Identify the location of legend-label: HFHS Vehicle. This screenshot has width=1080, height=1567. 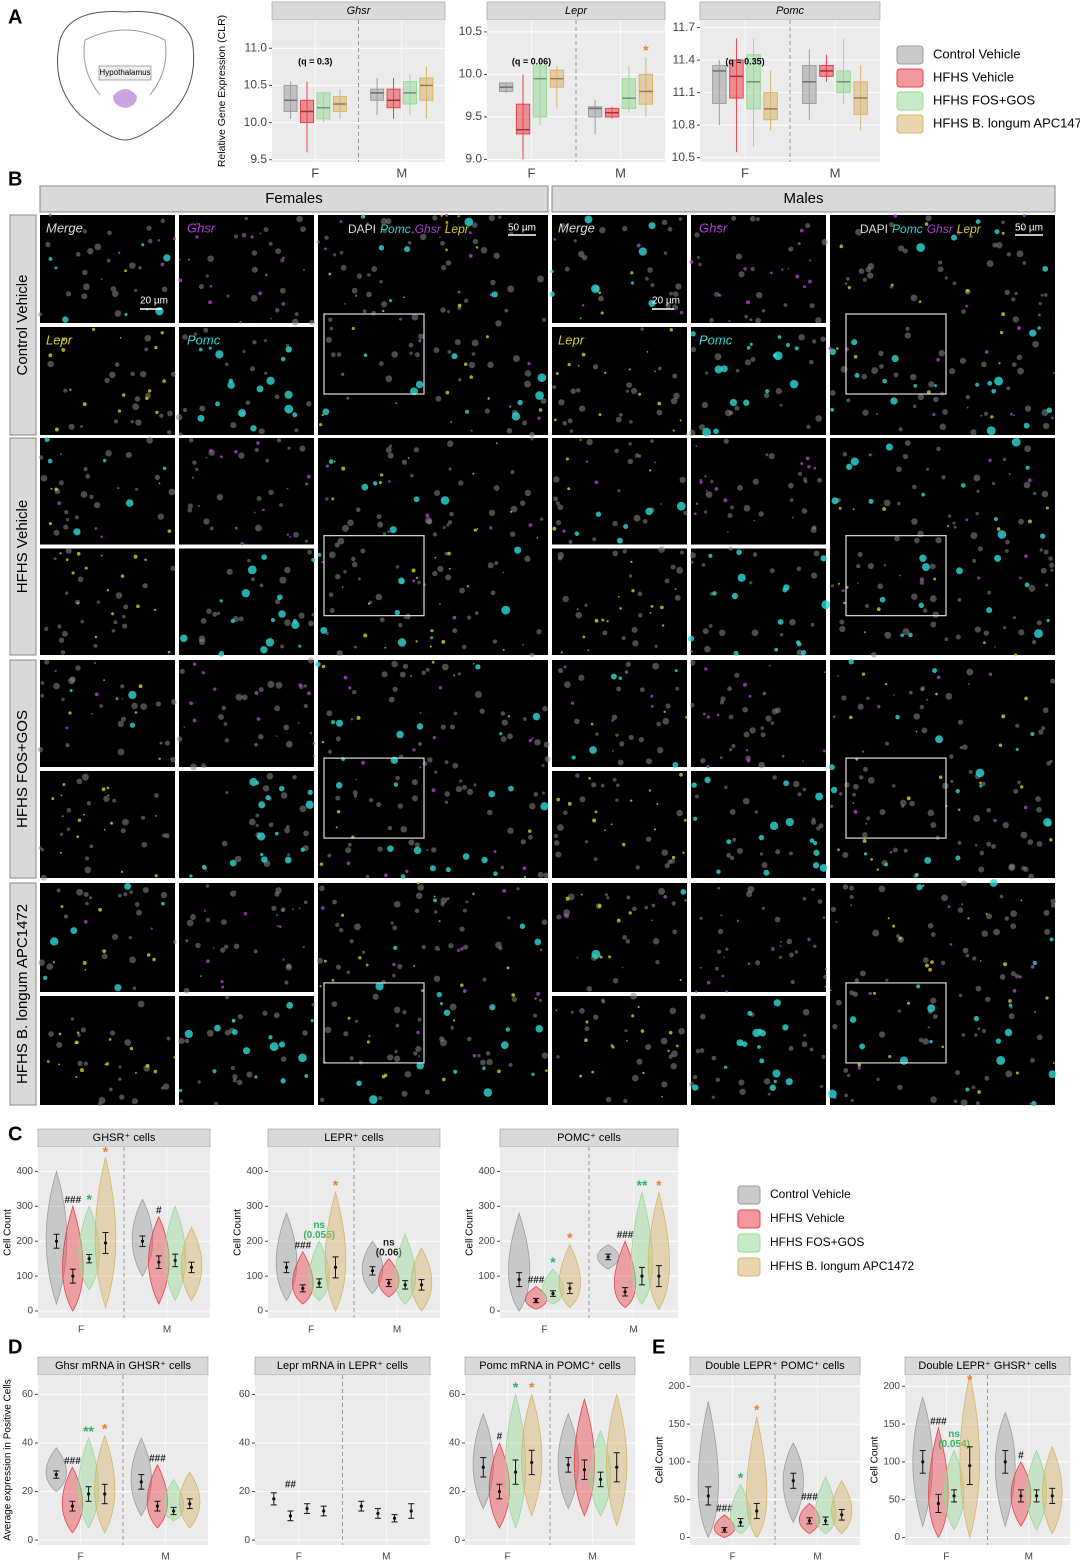
(973, 76).